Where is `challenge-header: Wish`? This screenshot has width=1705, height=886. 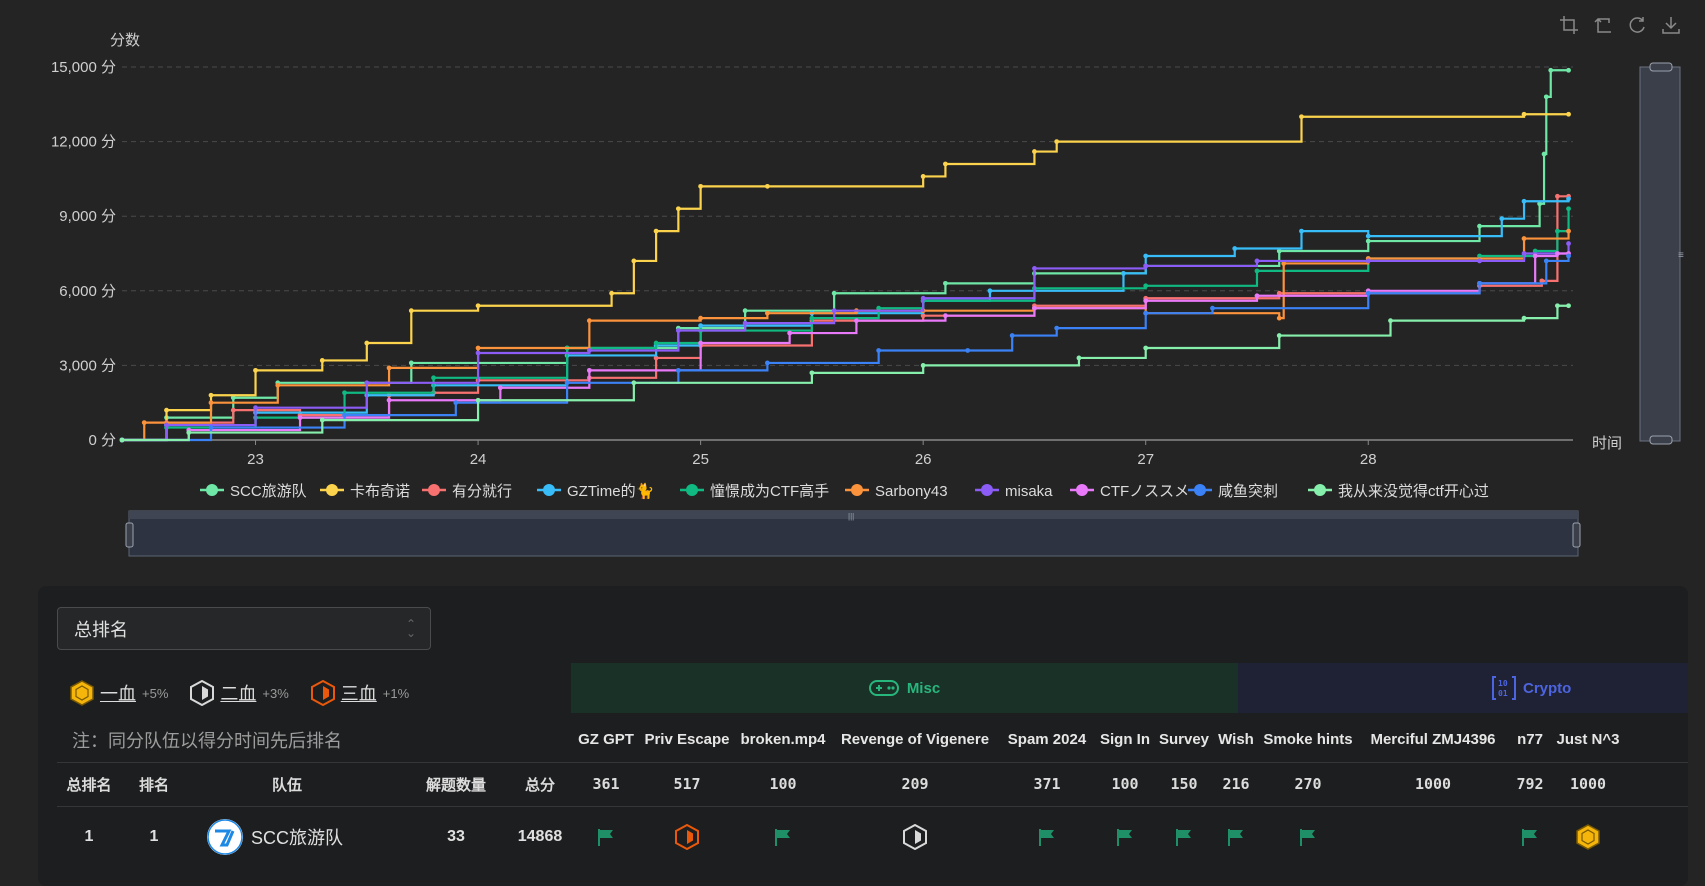
challenge-header: Wish is located at coordinates (1236, 739).